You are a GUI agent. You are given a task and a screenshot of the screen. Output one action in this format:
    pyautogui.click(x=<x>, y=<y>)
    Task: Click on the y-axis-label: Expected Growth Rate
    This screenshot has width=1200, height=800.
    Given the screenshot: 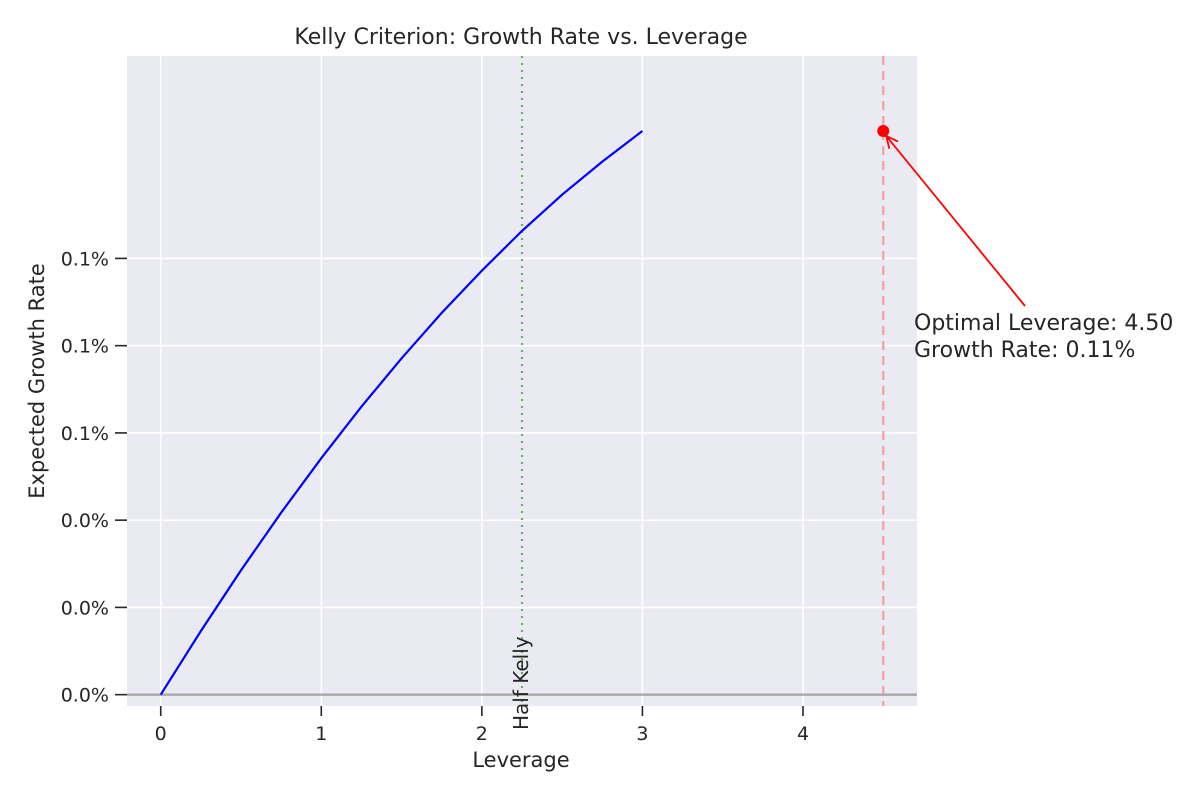 What is the action you would take?
    pyautogui.click(x=37, y=381)
    